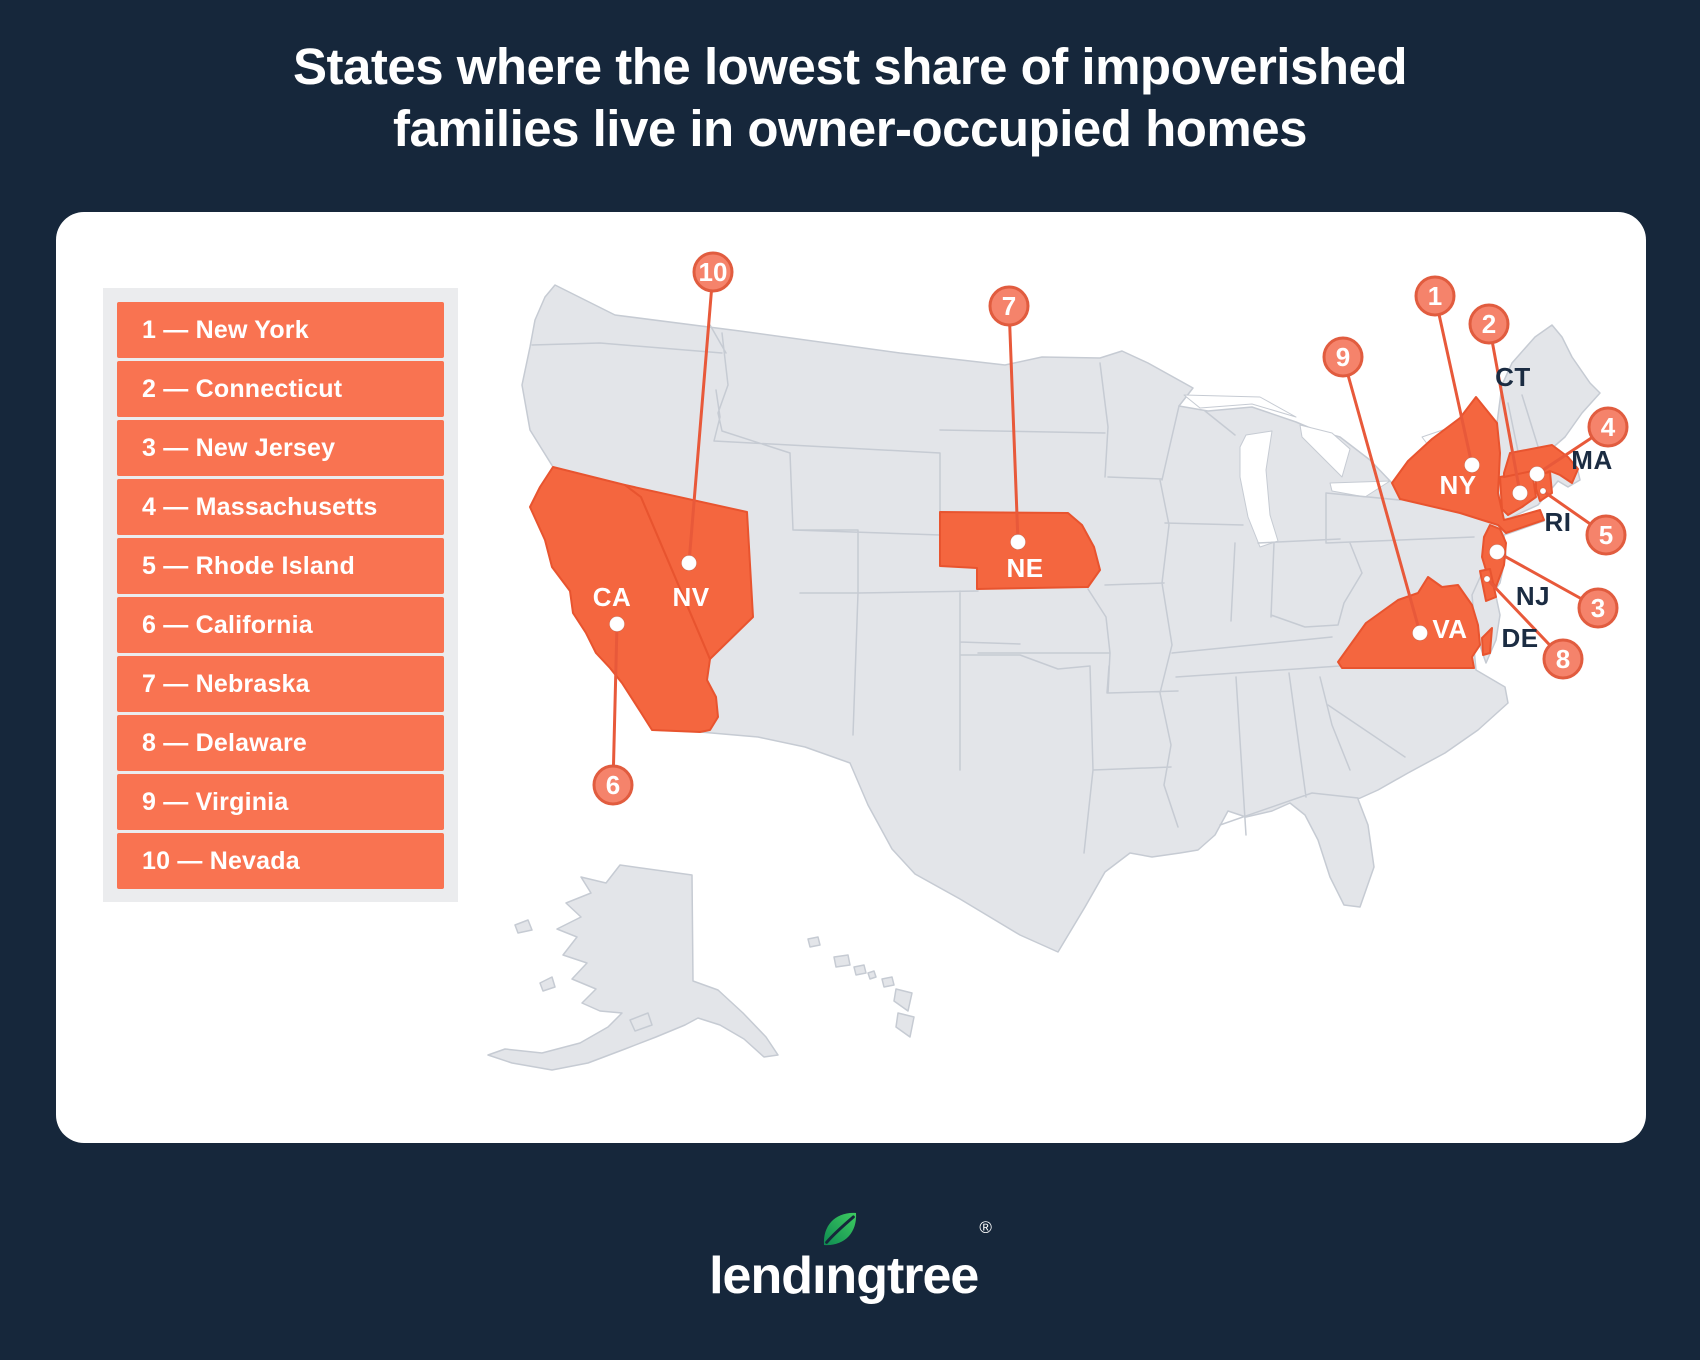  I want to click on registered-trademark: ®, so click(985, 1227).